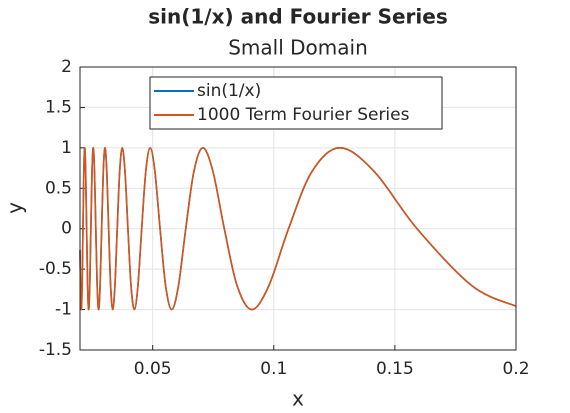  I want to click on y-tick-label: 0, so click(66, 229).